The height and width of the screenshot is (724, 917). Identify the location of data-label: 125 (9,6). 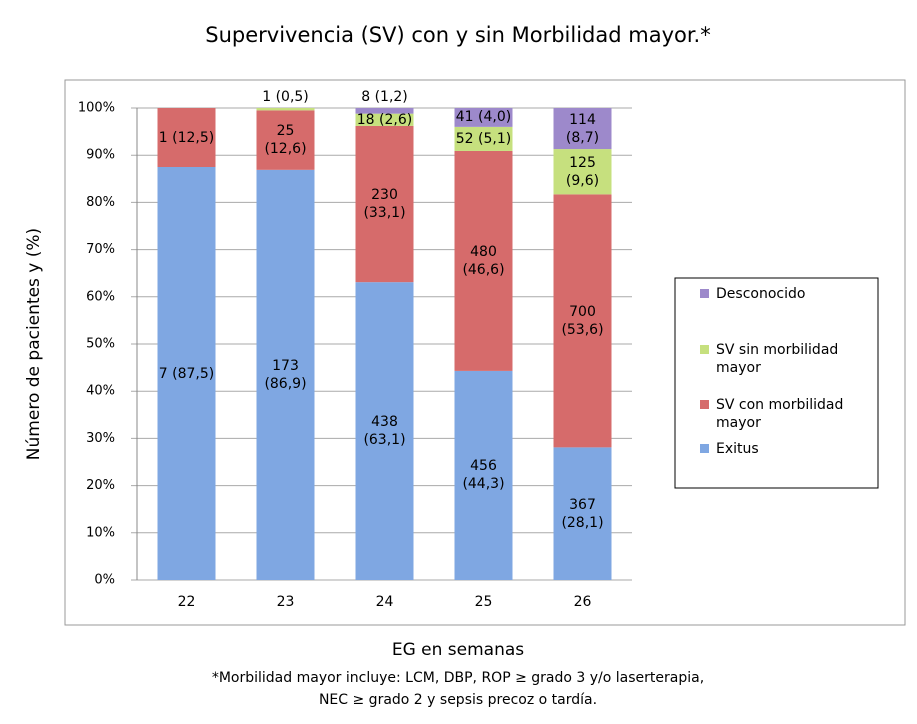
(582, 171).